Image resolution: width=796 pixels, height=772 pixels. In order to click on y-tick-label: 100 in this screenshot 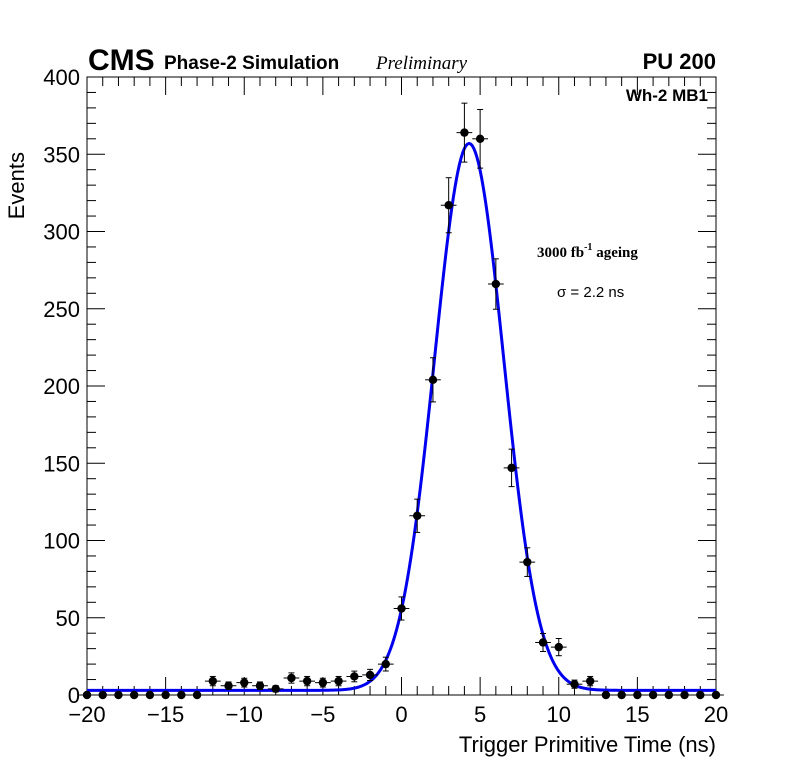, I will do `click(61, 541)`.